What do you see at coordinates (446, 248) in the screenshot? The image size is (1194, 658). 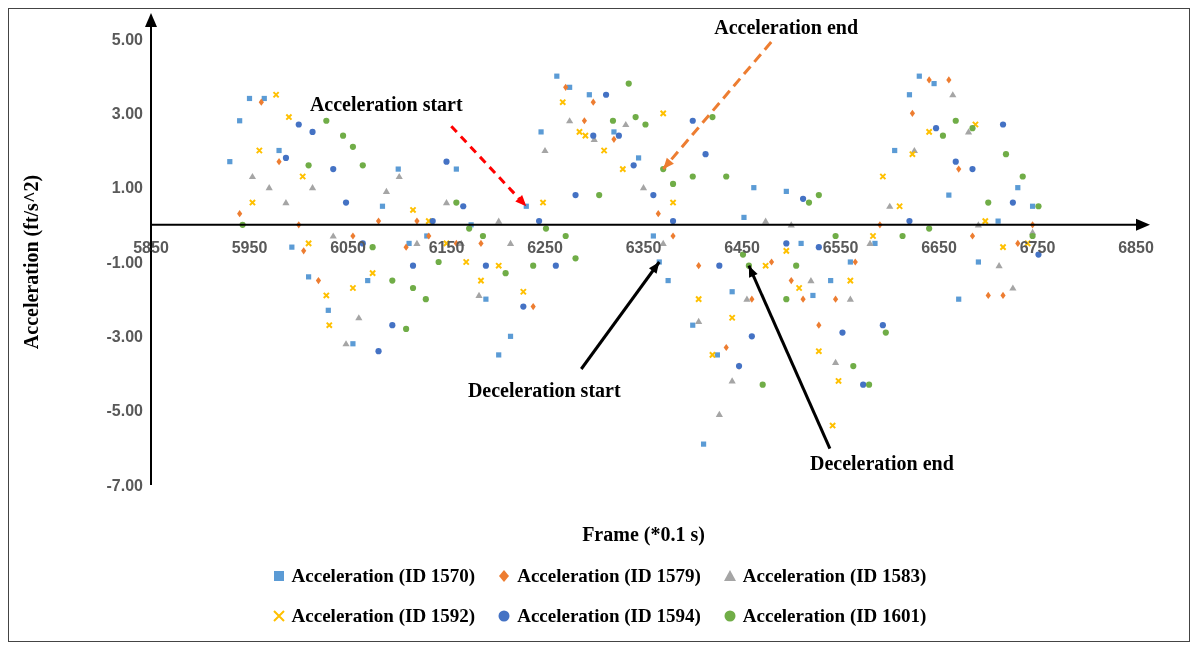 I see `x-tick-label: 6150` at bounding box center [446, 248].